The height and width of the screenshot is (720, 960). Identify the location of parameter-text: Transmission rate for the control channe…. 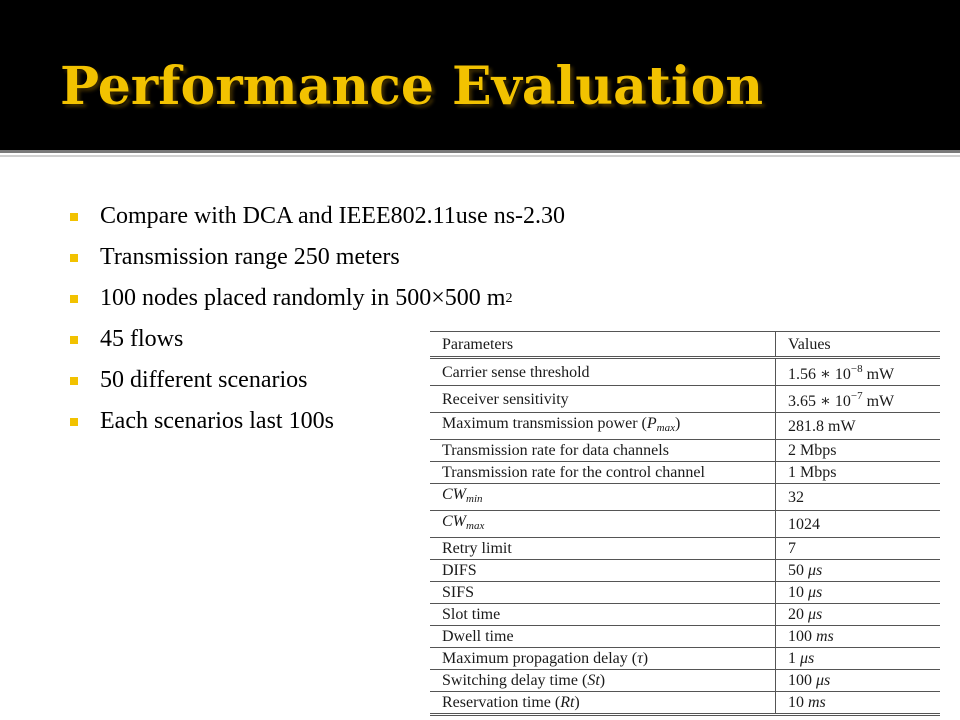
(573, 472).